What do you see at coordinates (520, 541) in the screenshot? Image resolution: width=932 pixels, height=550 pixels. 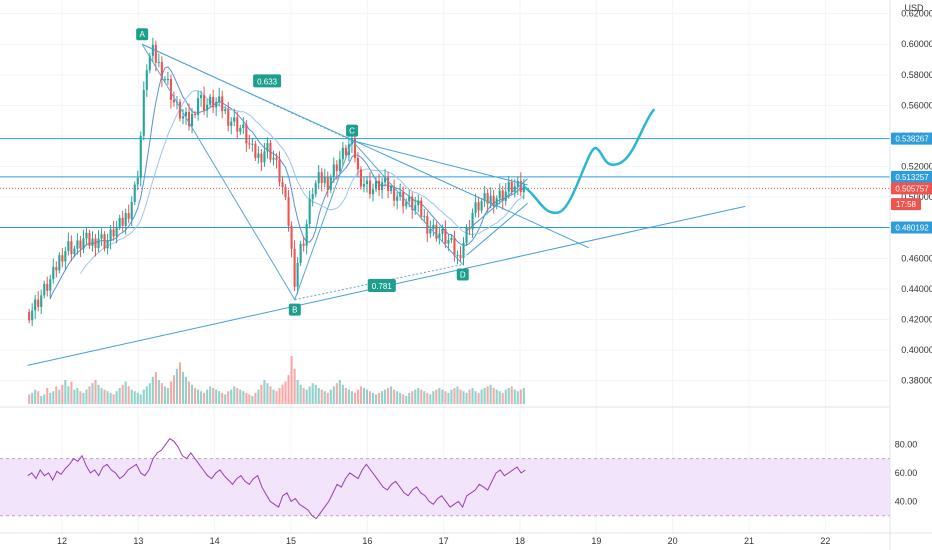 I see `time-tick-label: 18` at bounding box center [520, 541].